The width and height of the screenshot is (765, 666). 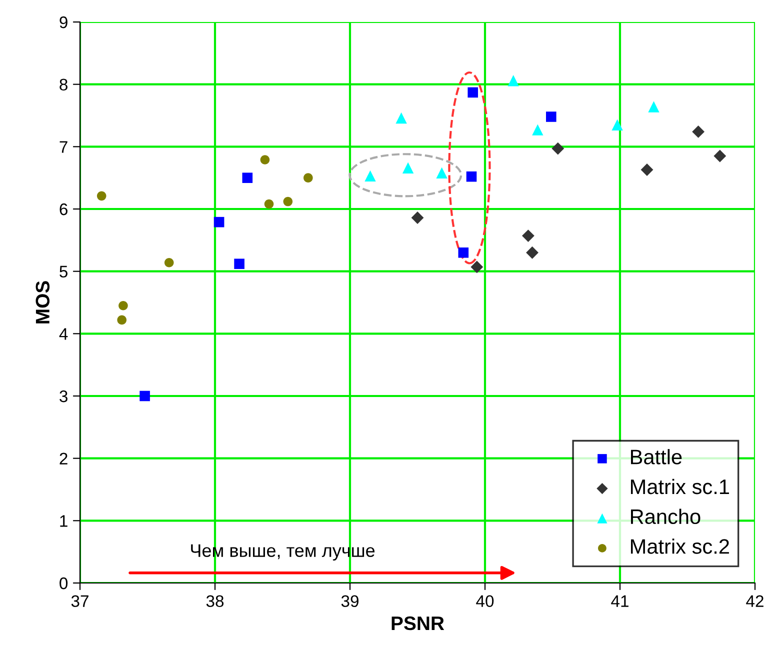 What do you see at coordinates (64, 583) in the screenshot?
I see `y-tick-label: 0` at bounding box center [64, 583].